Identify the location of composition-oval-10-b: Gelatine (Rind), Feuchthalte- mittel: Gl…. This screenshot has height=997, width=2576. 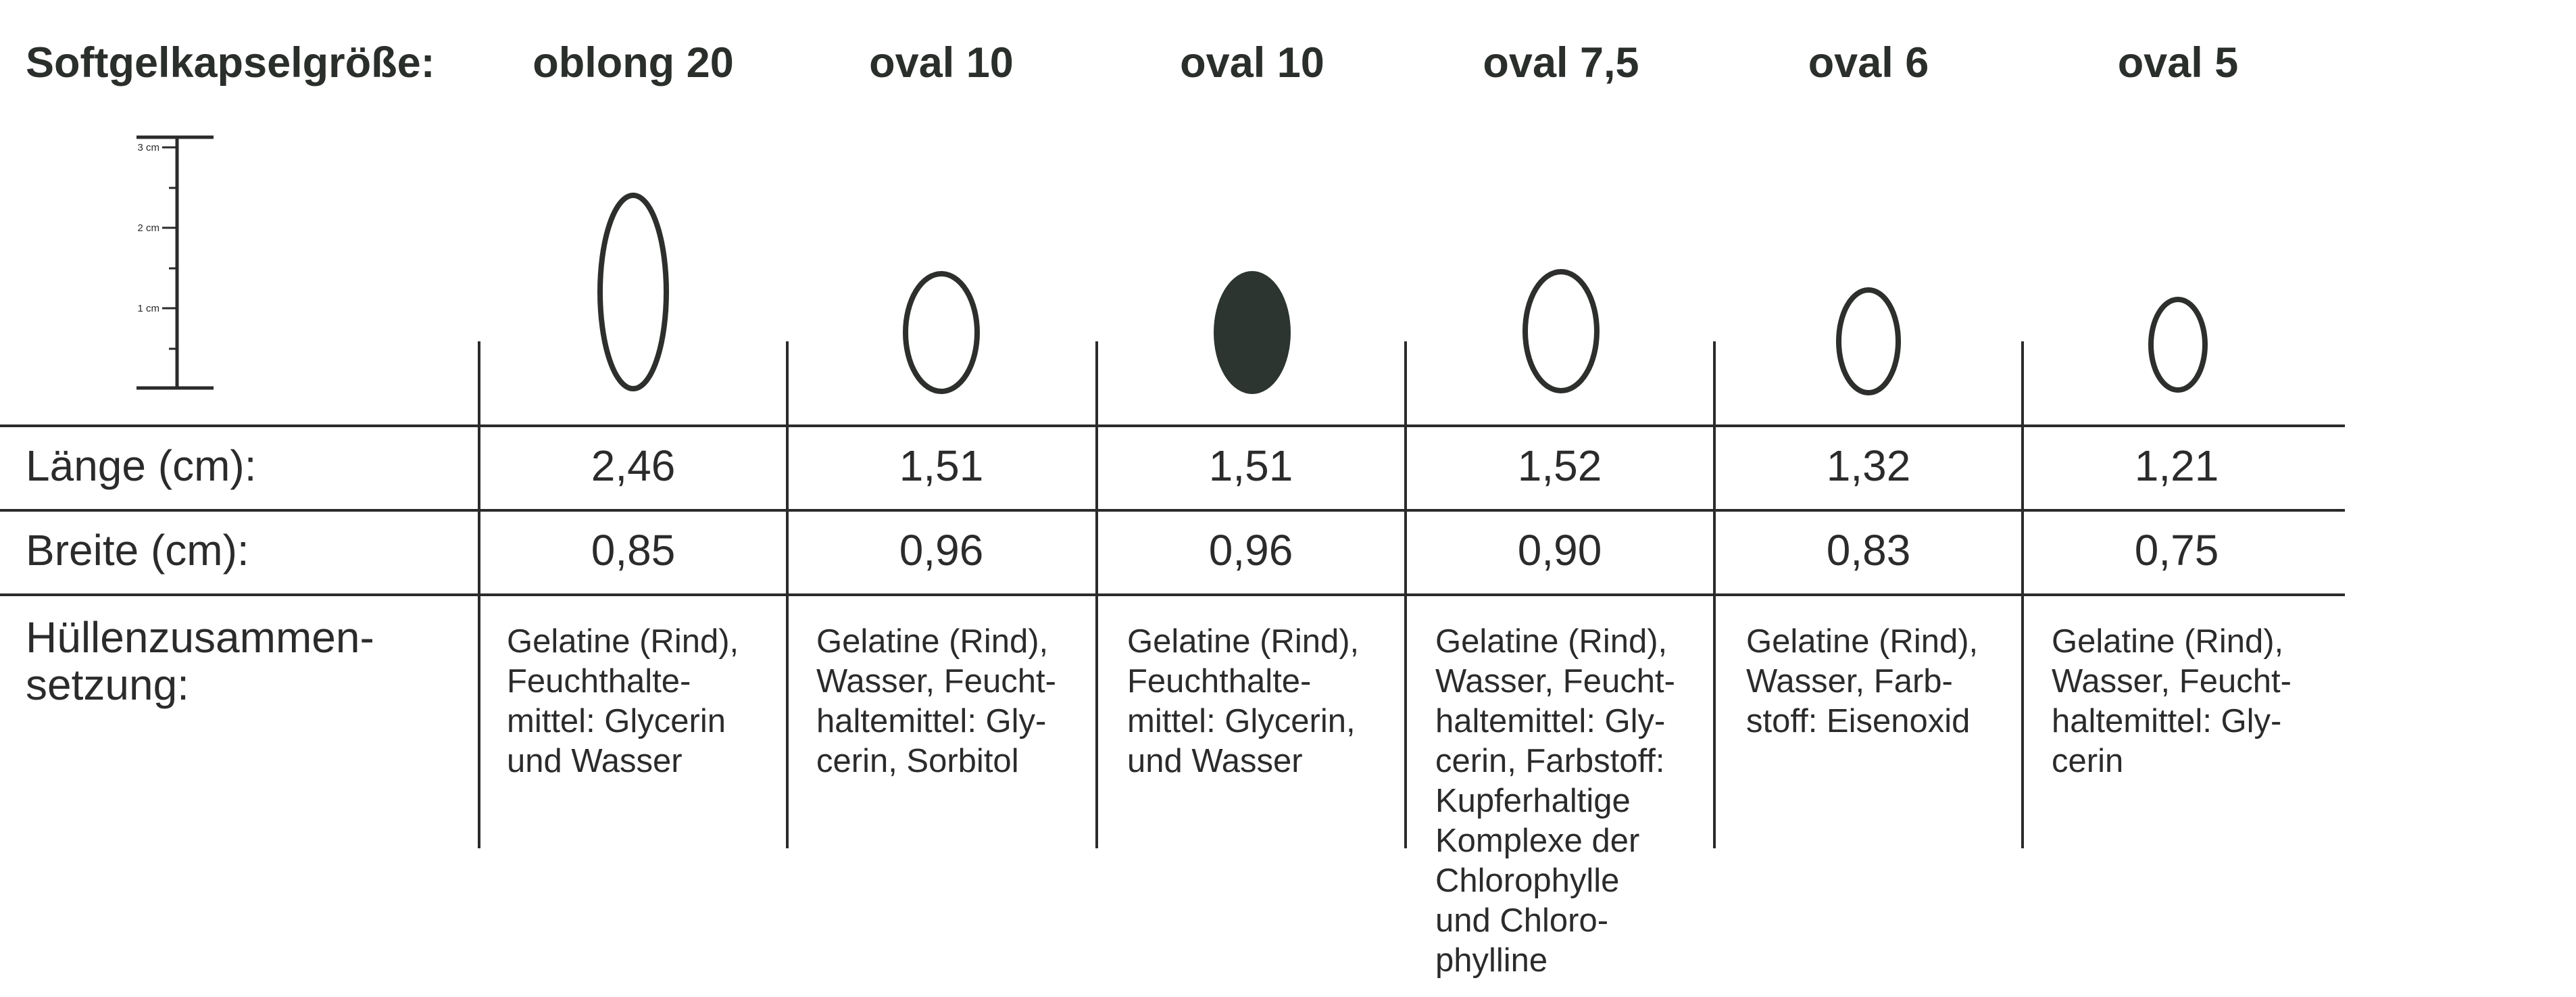
(1262, 701).